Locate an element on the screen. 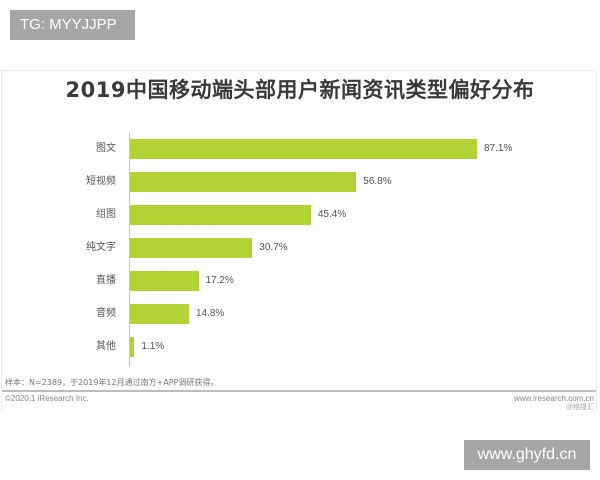  bar-row: 短视频 56.8% is located at coordinates (300, 182).